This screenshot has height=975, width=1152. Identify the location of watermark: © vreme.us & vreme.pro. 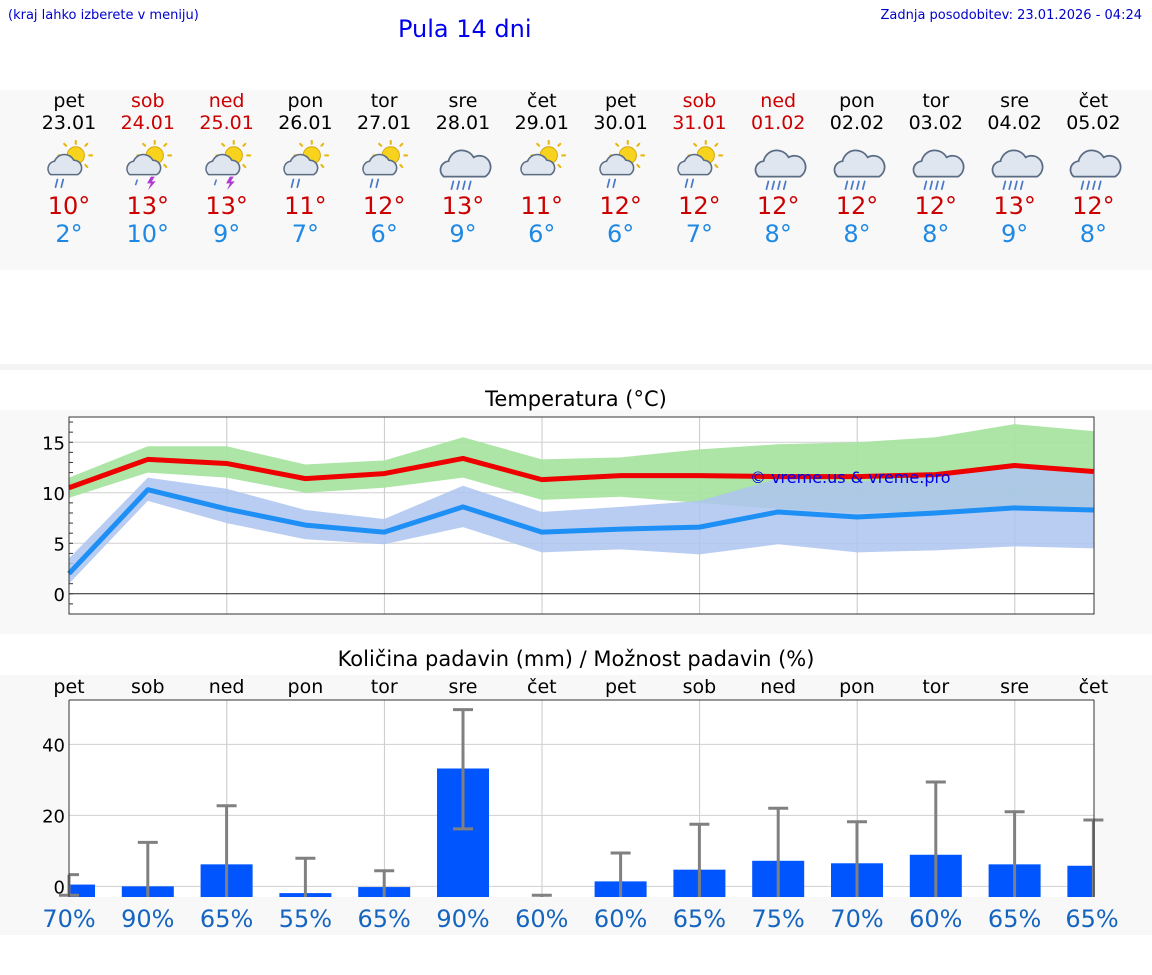
(850, 477).